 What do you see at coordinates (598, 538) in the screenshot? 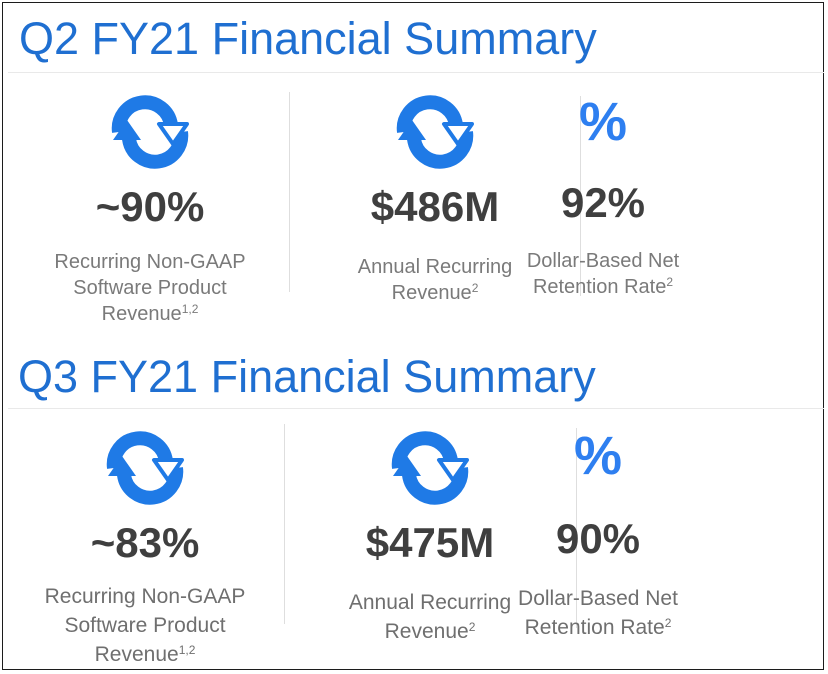
I see `metric-value: 90%` at bounding box center [598, 538].